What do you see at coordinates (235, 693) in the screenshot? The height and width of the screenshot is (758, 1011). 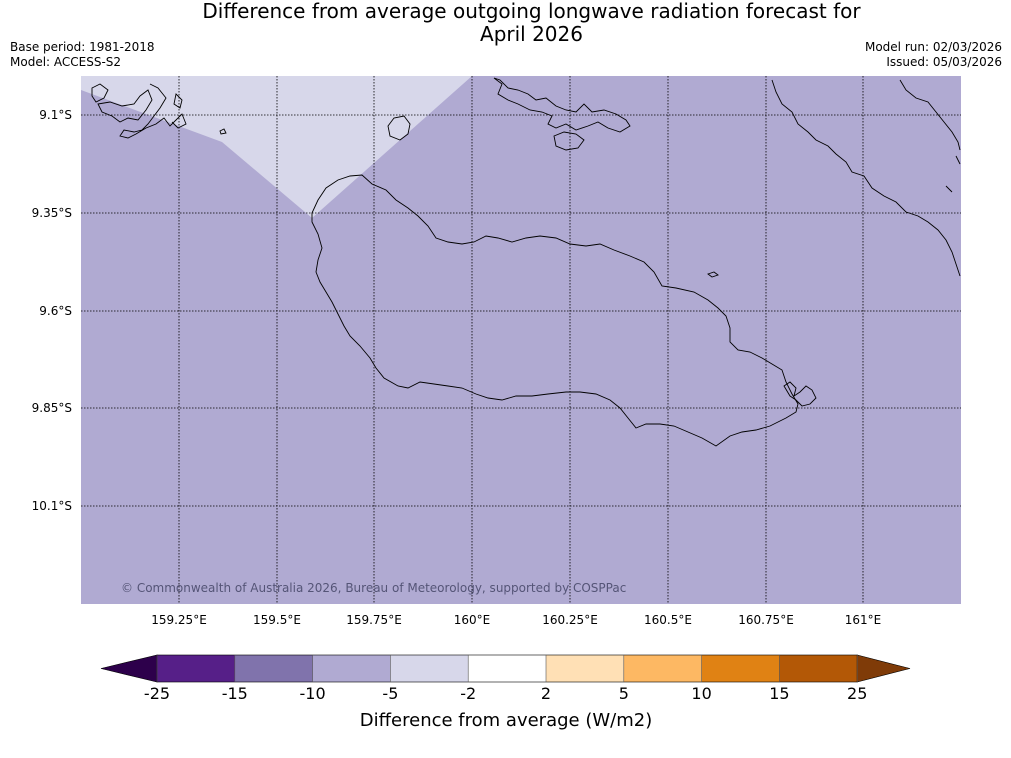 I see `colorbar-tick-label: -15` at bounding box center [235, 693].